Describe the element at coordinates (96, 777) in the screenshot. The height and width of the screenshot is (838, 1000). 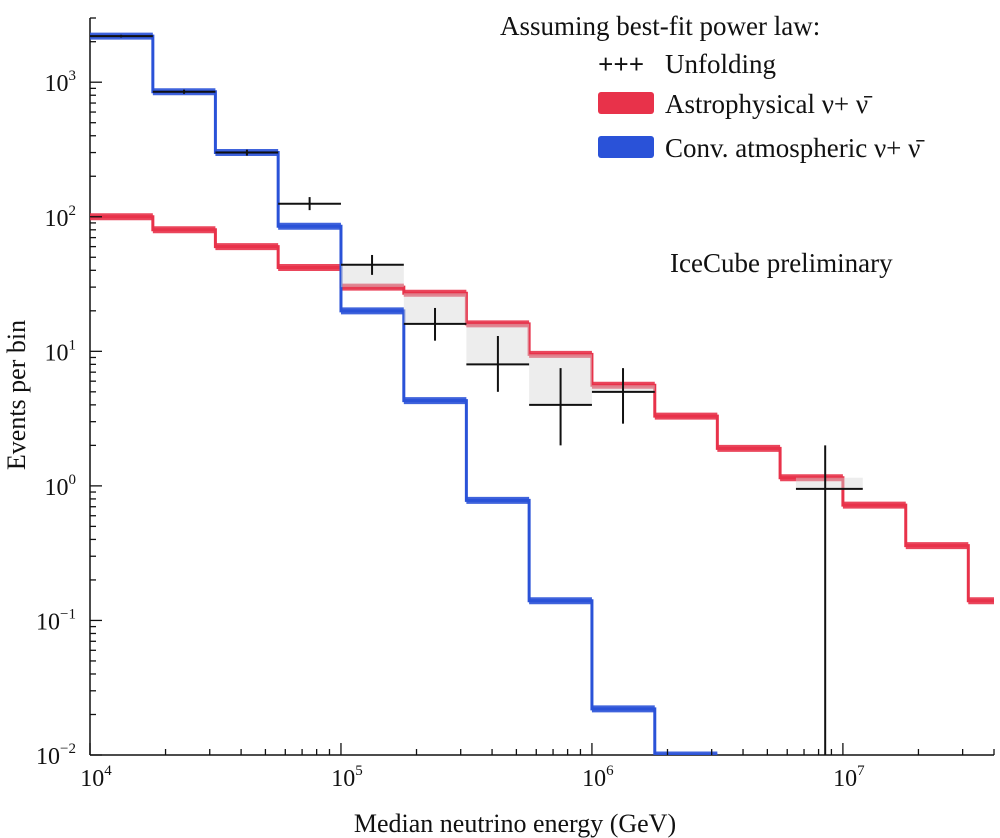
I see `x-tick-label: 10⁴` at that location.